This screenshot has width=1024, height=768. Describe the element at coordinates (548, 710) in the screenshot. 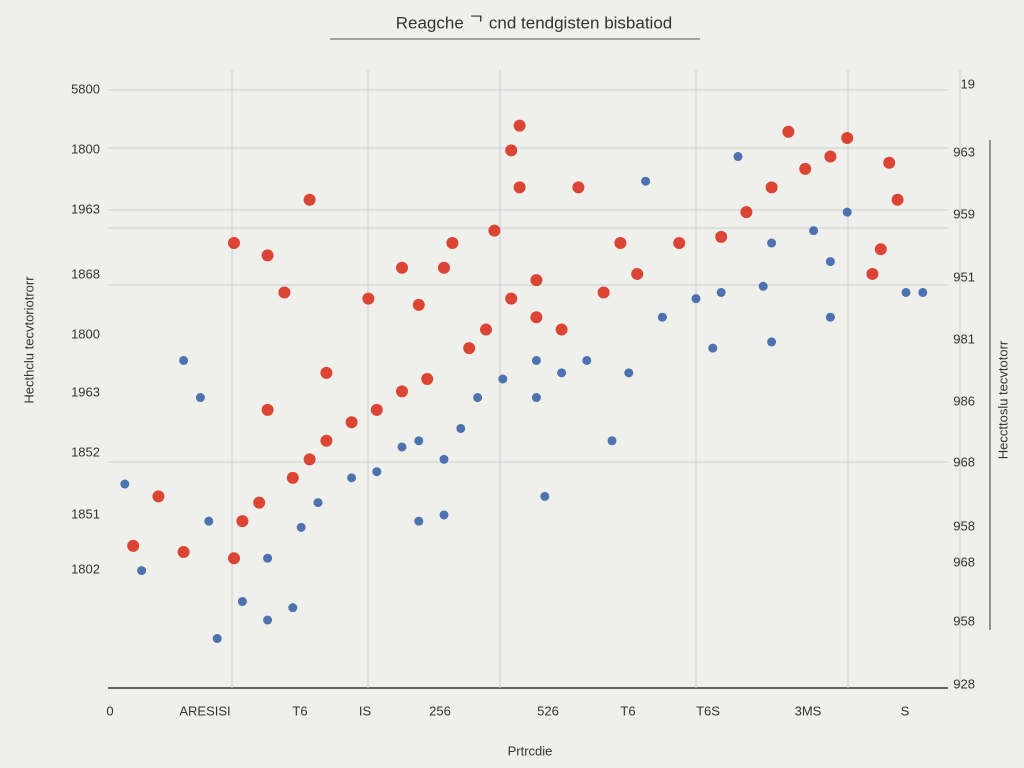

I see `x-tick-label: 526` at that location.